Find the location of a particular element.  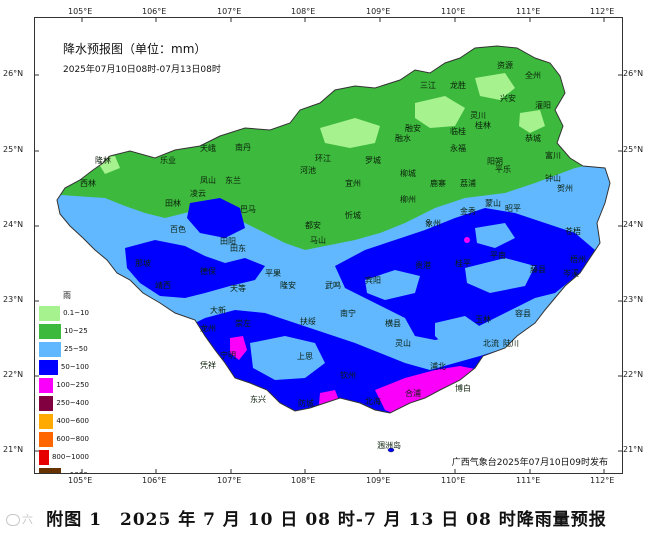

legend-label: ≥1000 is located at coordinates (76, 472).